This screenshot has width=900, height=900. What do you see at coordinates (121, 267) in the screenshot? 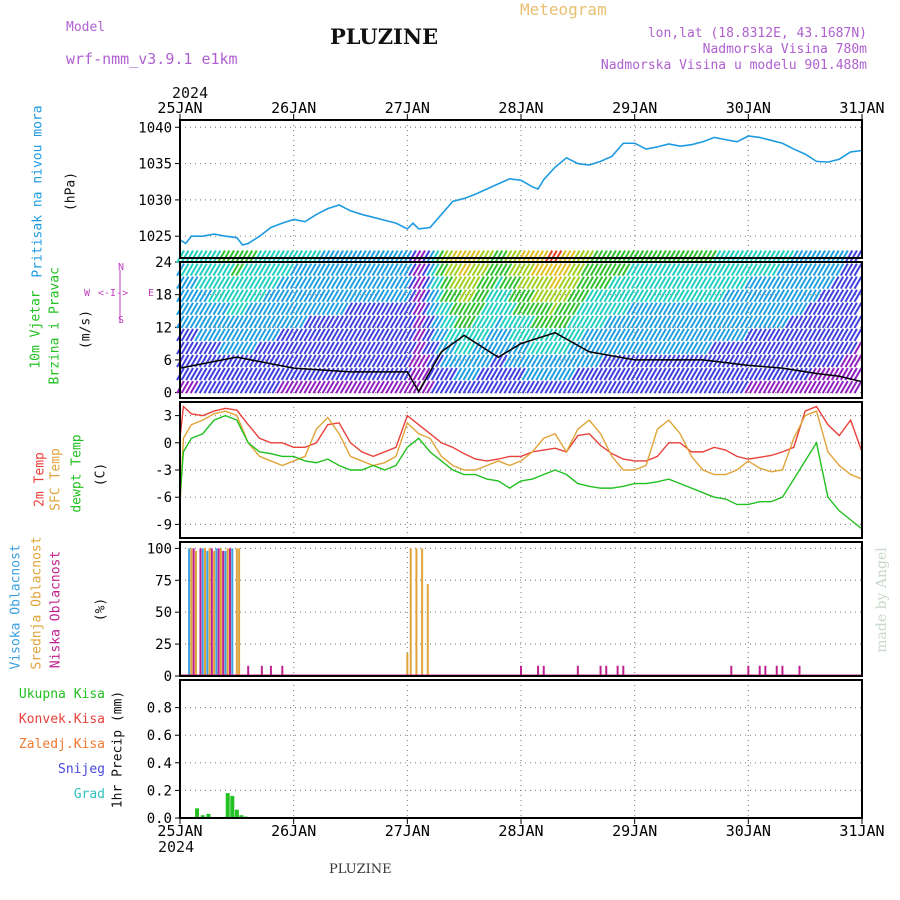
I see `wind-legend-n: N` at bounding box center [121, 267].